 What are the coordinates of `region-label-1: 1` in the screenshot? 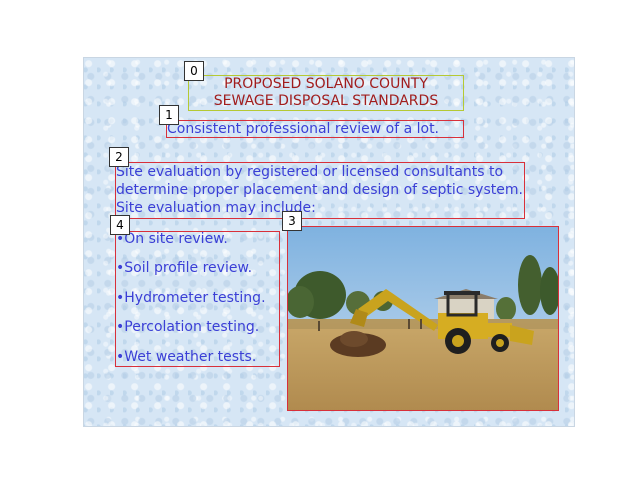 It's located at (169, 115).